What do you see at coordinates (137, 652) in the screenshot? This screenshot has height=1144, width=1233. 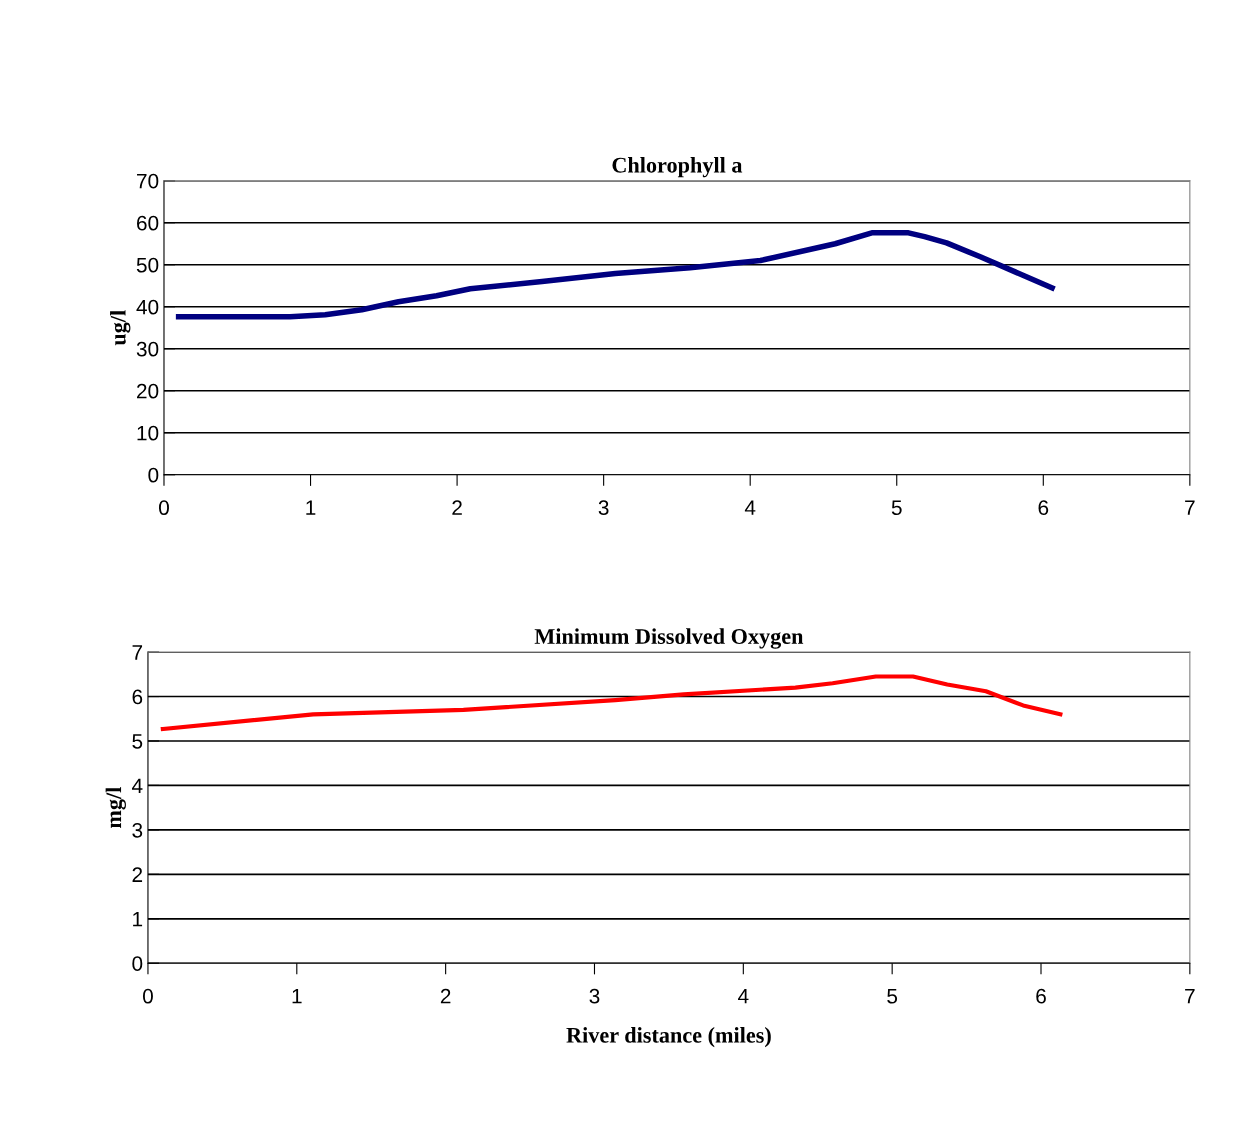 I see `y-tick-label: 7` at bounding box center [137, 652].